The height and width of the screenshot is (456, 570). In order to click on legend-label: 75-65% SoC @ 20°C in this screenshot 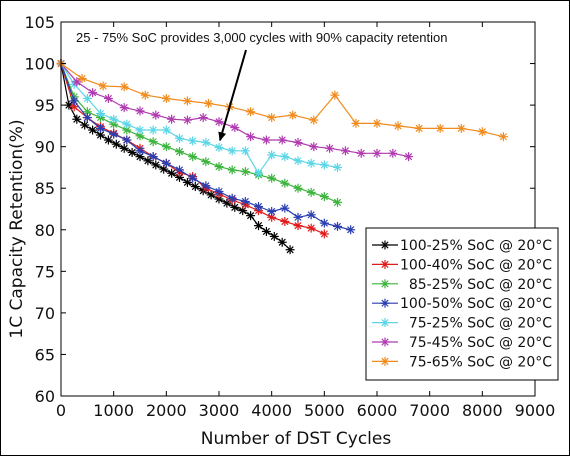, I will do `click(480, 362)`.